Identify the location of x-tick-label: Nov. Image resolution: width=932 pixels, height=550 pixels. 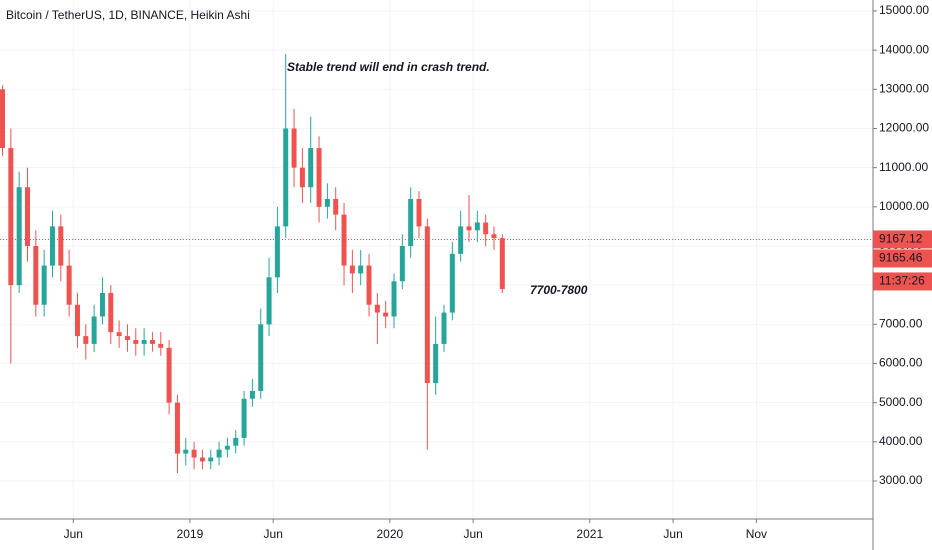
(756, 534).